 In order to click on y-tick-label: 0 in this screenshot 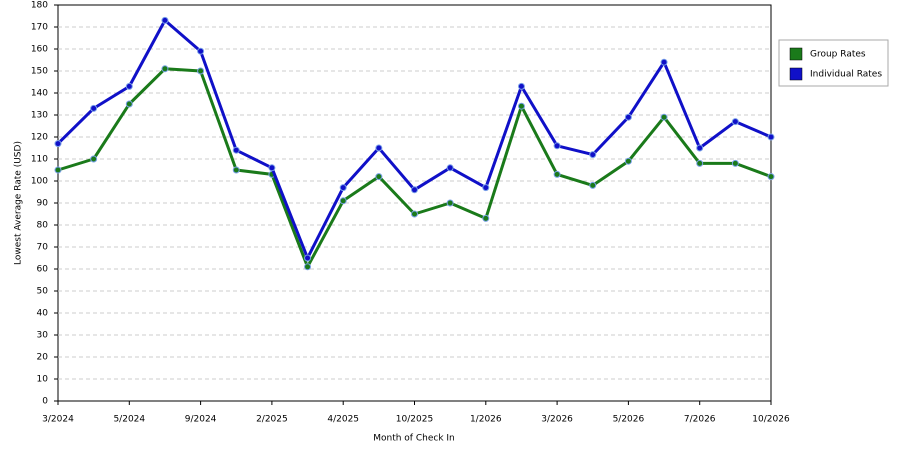, I will do `click(45, 402)`.